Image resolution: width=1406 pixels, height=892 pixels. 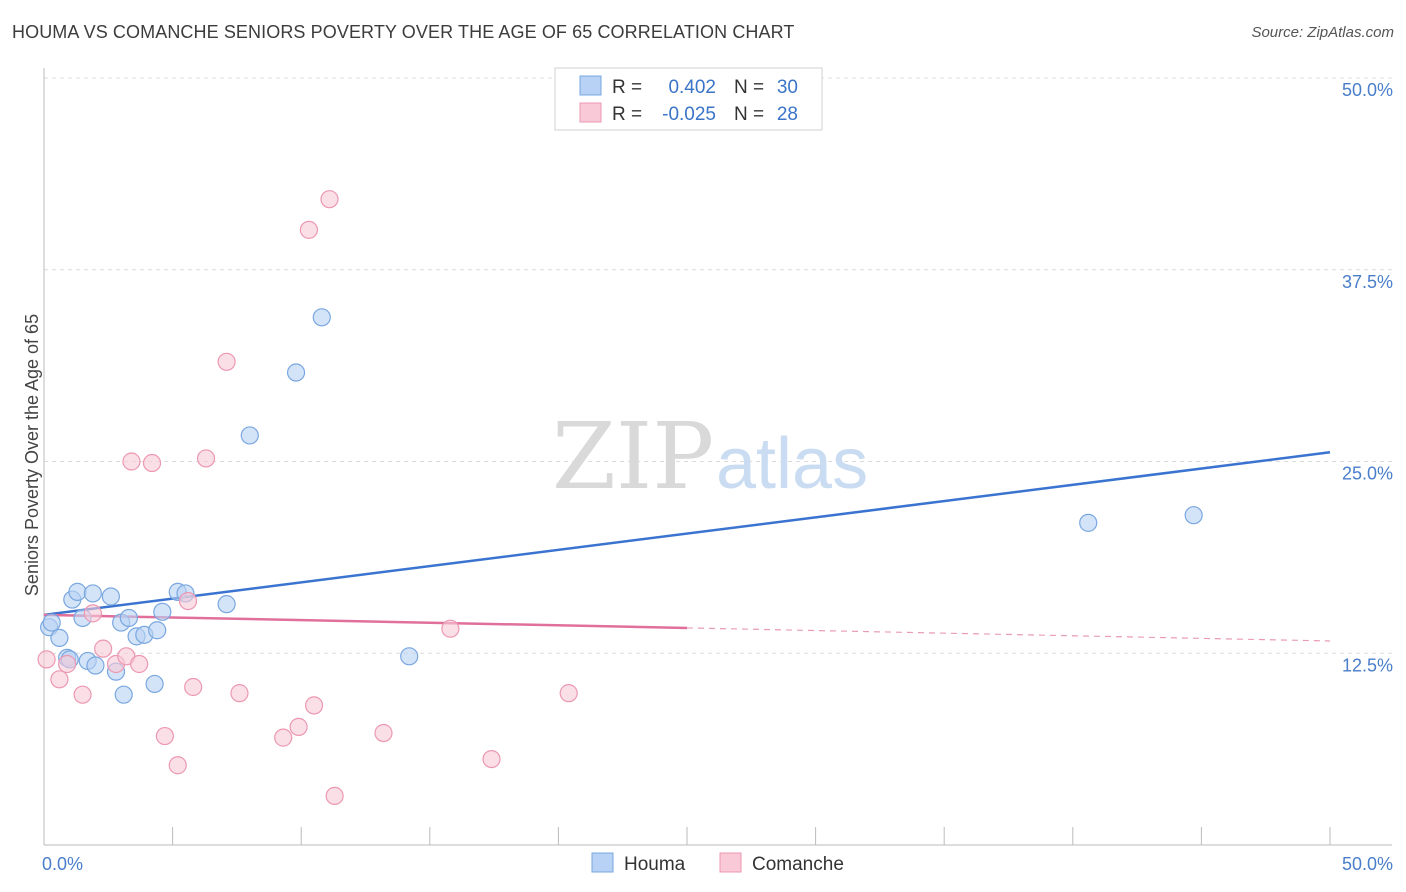 I want to click on chart-source: Source: ZipAtlas.com, so click(x=1322, y=32).